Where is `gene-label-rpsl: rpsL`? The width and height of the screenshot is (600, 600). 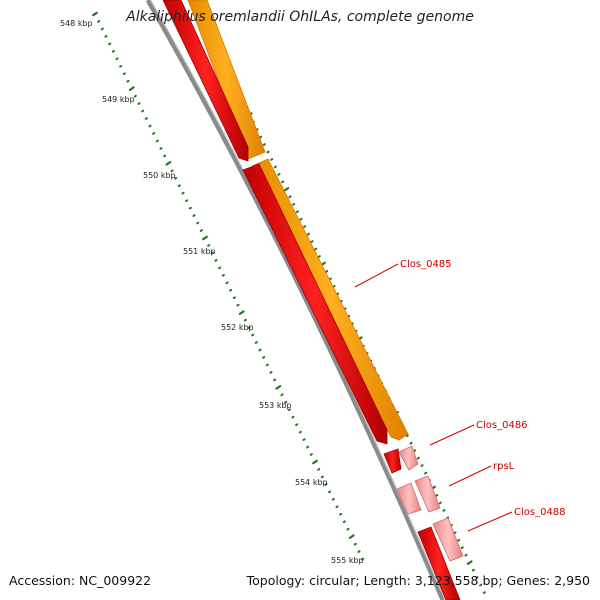 gene-label-rpsl: rpsL is located at coordinates (504, 466).